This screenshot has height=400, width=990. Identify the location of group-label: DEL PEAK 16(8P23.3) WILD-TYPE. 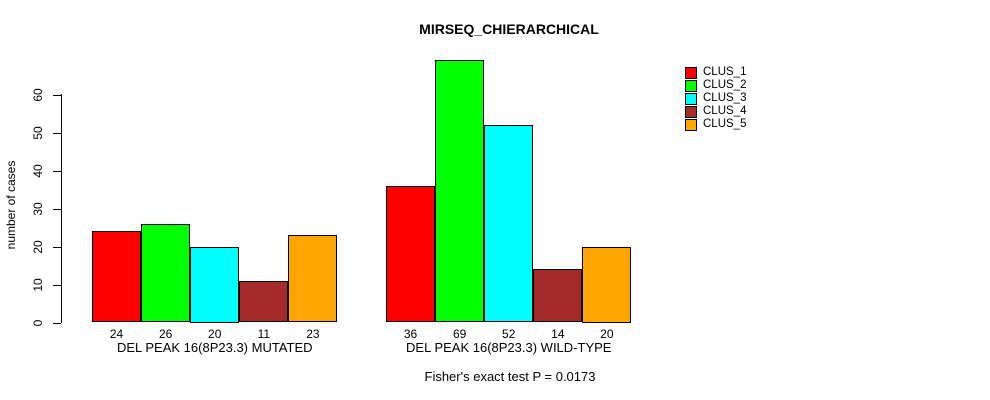
(509, 347).